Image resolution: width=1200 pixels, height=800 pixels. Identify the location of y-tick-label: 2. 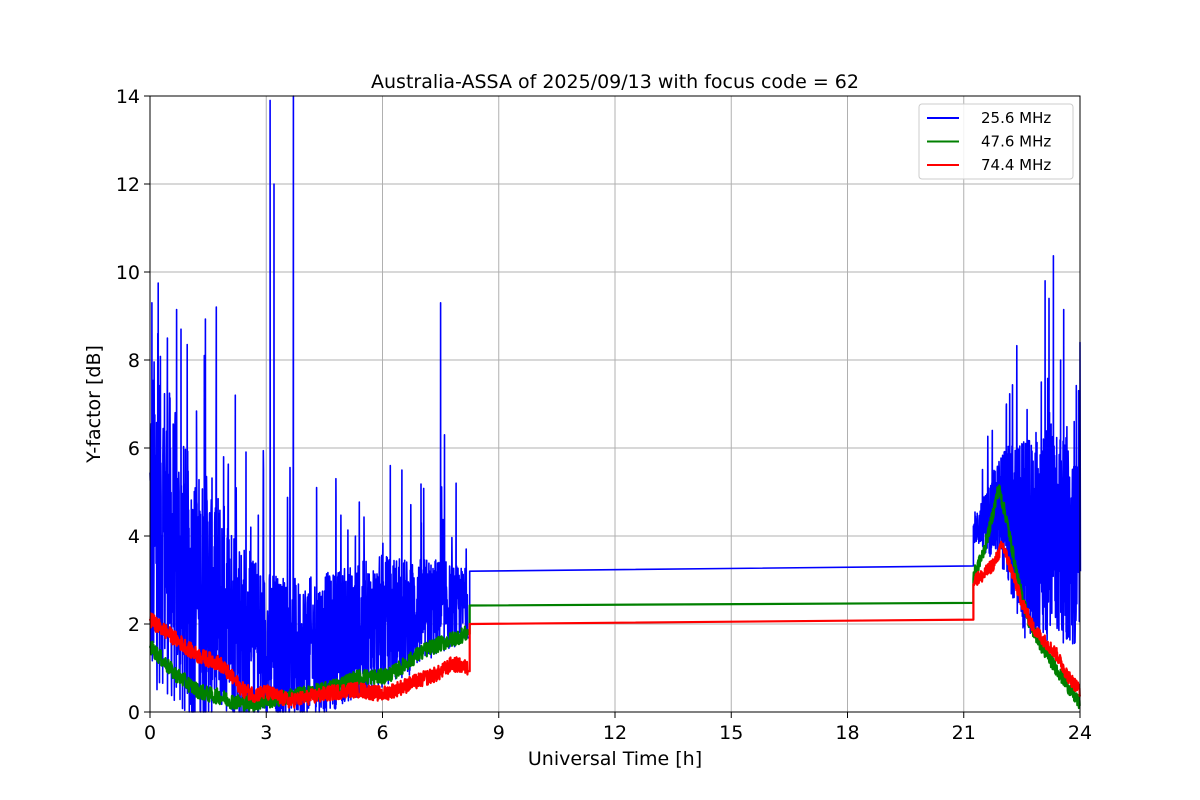
(134, 625).